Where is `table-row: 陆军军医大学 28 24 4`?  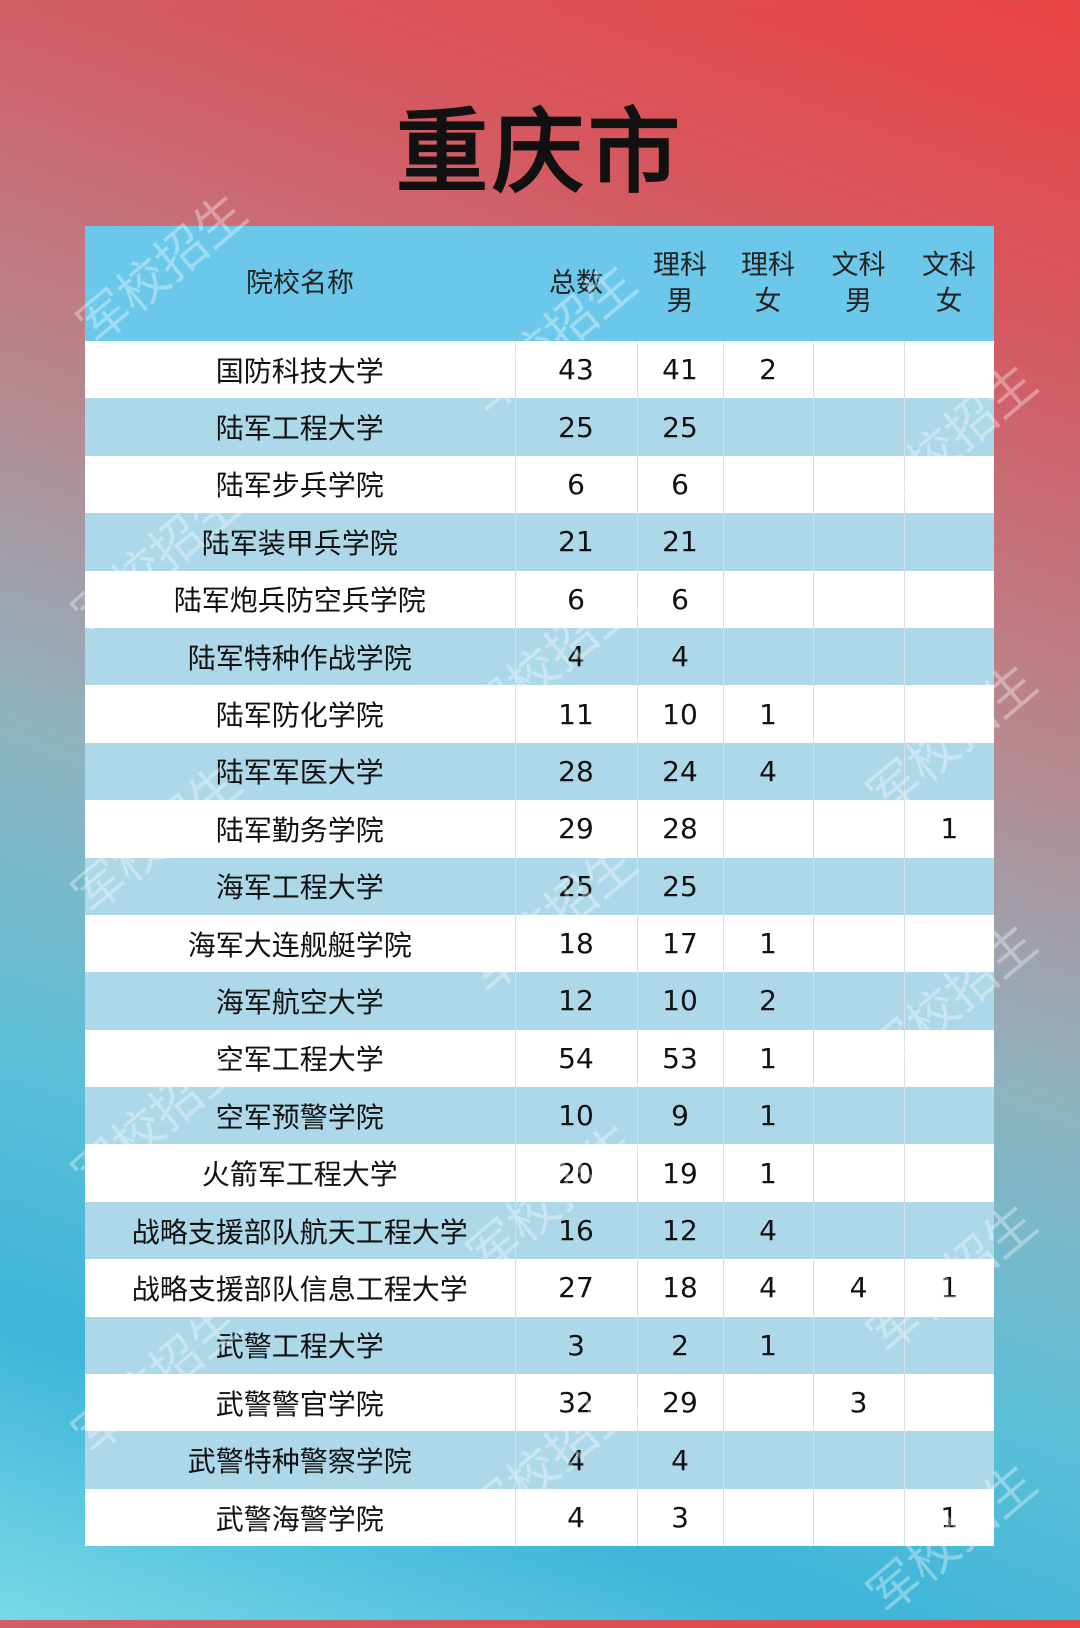
table-row: 陆军军医大学 28 24 4 is located at coordinates (539, 771).